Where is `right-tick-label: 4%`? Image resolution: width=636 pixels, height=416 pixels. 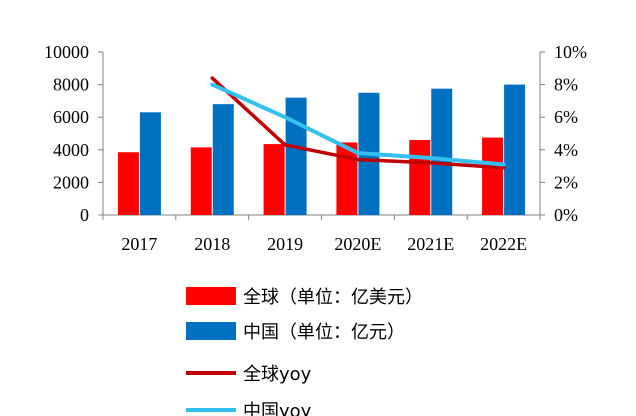 right-tick-label: 4% is located at coordinates (566, 150).